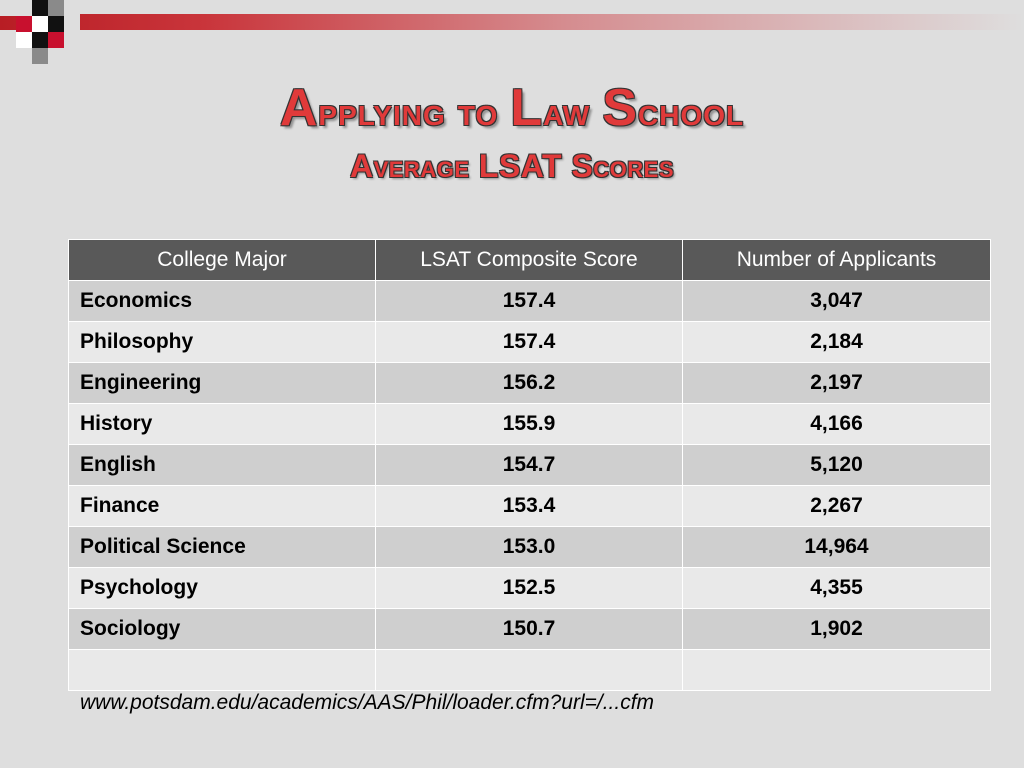  Describe the element at coordinates (836, 629) in the screenshot. I see `cell-applicants: 1,902` at that location.